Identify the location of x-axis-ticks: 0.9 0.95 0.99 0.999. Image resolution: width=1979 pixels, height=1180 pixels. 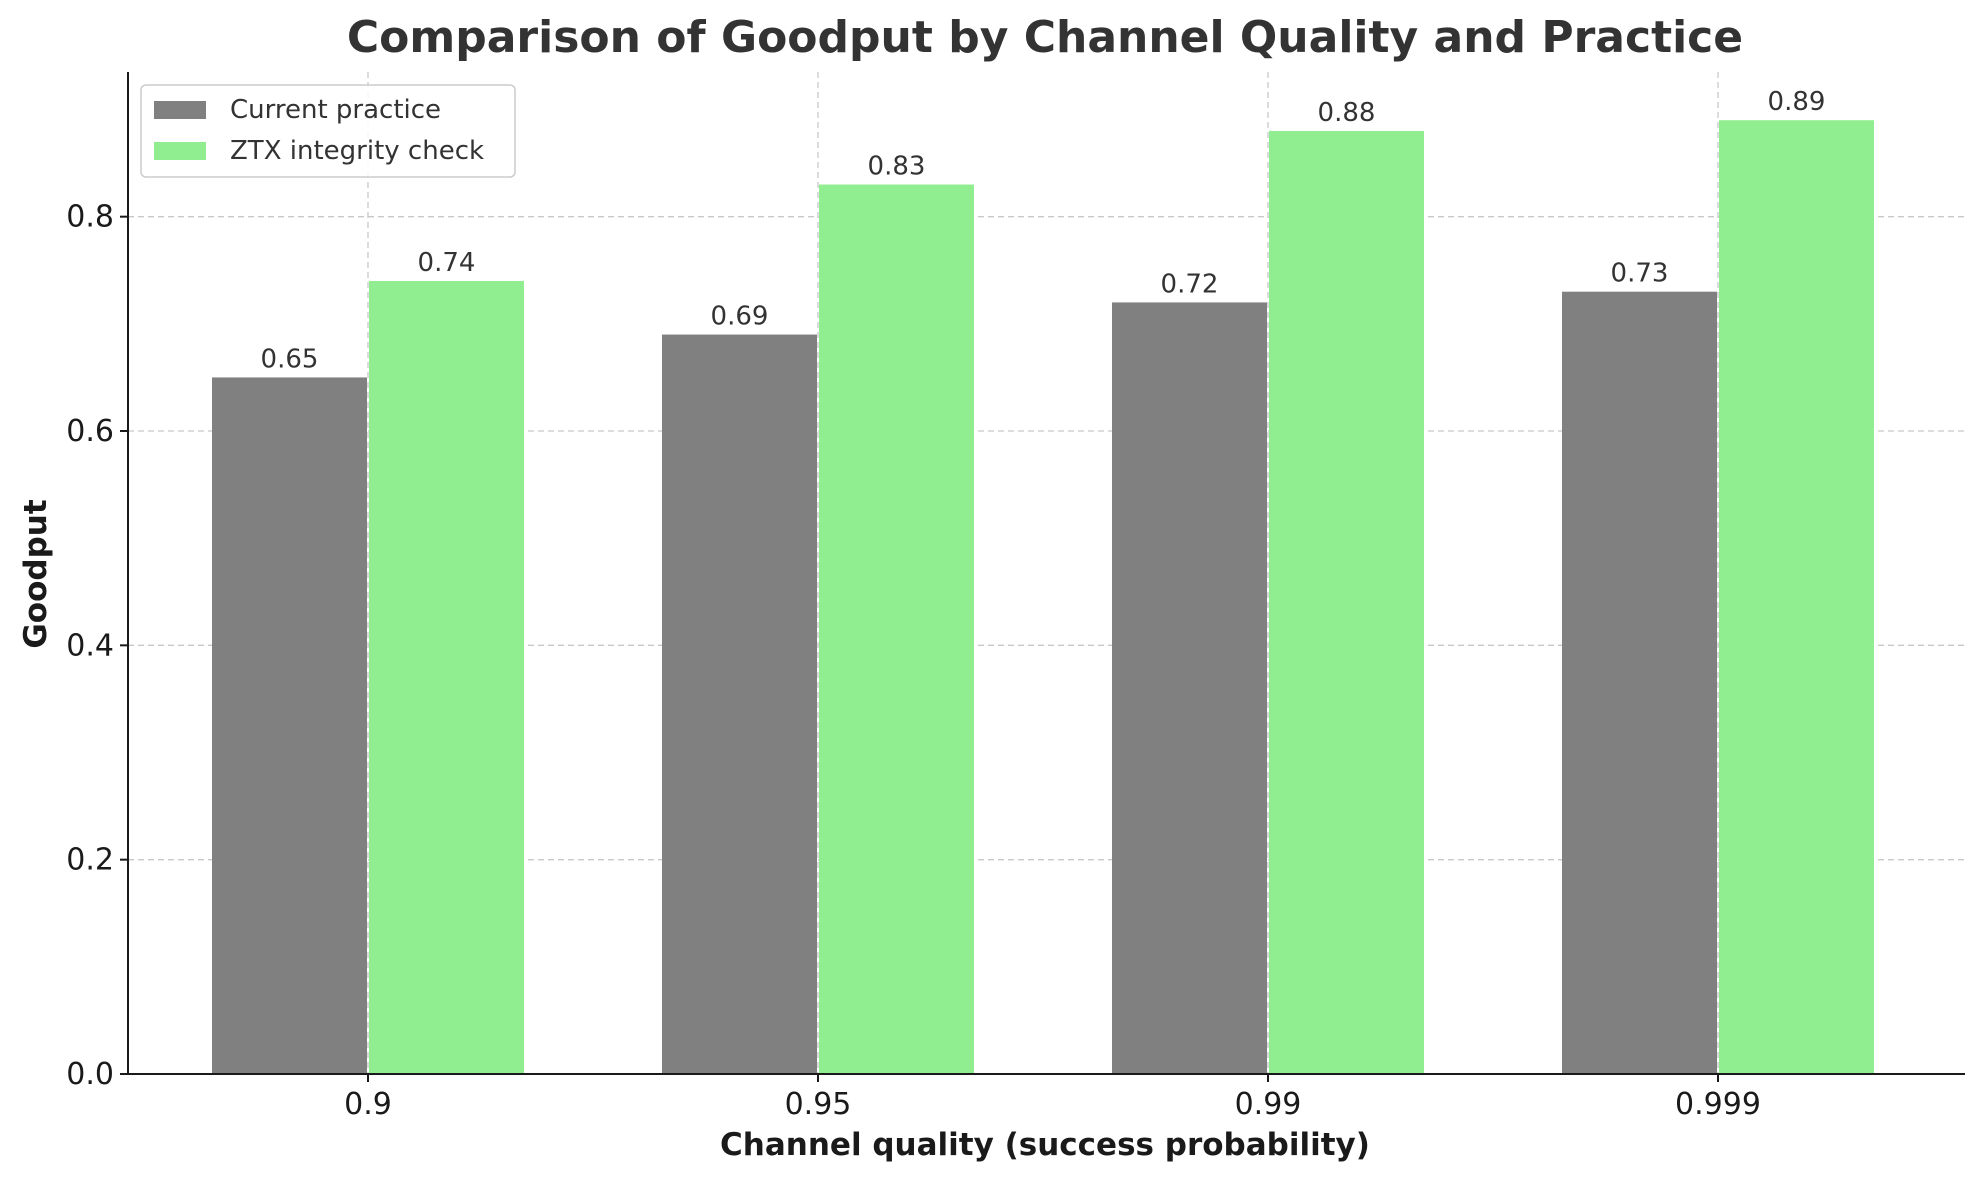
(1052, 1098).